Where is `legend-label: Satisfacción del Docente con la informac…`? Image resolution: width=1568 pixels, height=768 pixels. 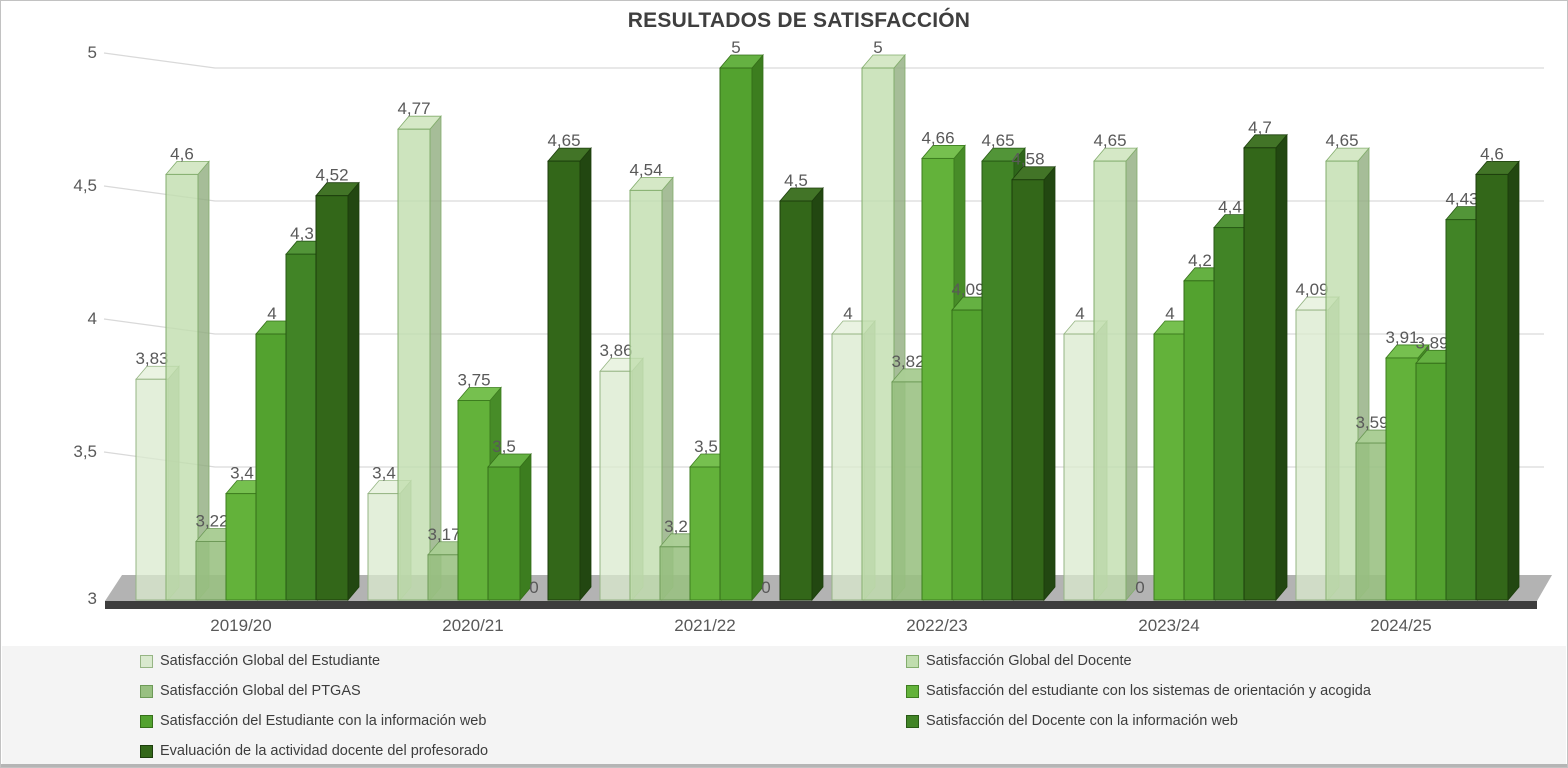
legend-label: Satisfacción del Docente con la informac… is located at coordinates (1082, 721).